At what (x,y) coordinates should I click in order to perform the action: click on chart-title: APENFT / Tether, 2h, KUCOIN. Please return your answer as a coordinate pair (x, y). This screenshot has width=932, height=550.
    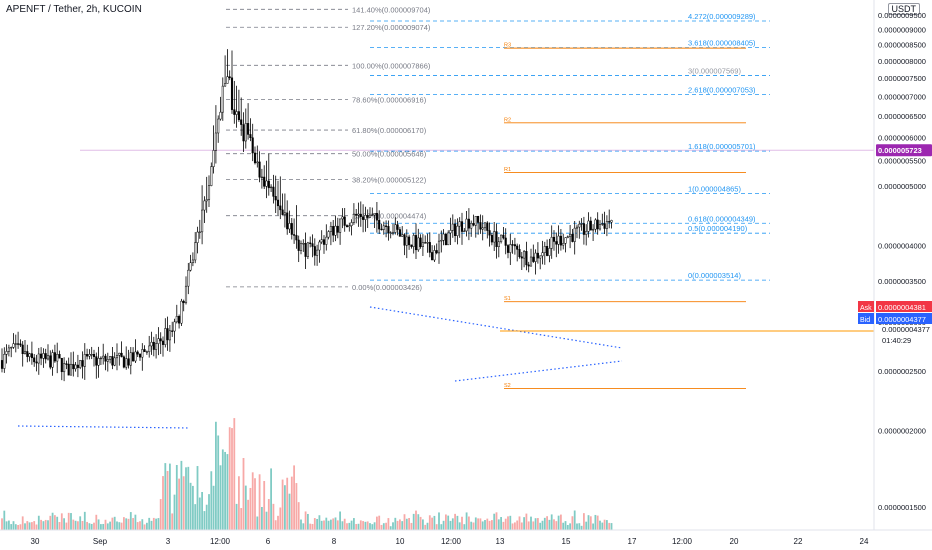
    Looking at the image, I should click on (74, 9).